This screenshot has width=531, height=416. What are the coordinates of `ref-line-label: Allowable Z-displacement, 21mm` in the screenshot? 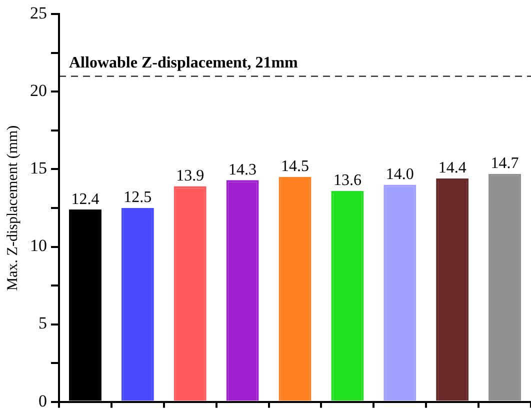 It's located at (184, 63).